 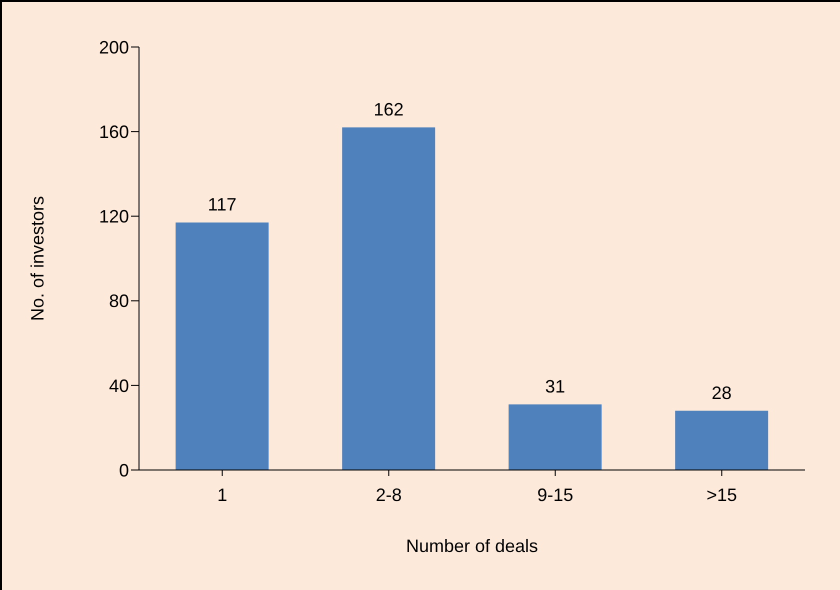 I want to click on x-tick-label: >15, so click(x=722, y=494).